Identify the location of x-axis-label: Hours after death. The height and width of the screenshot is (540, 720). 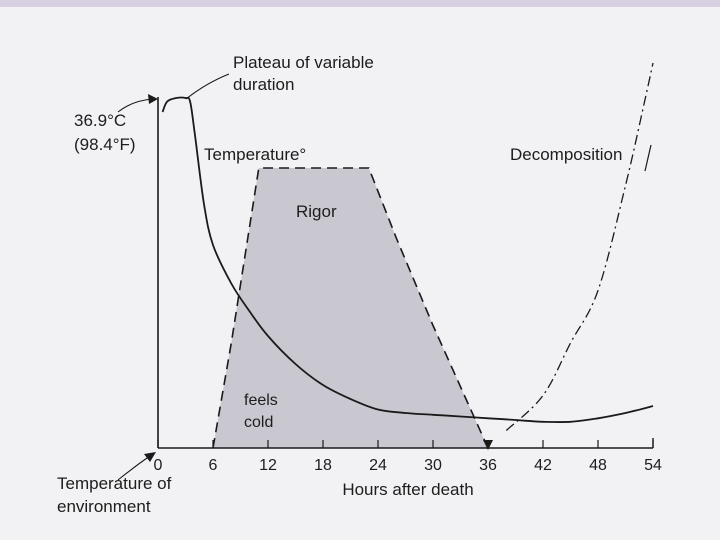
(407, 489).